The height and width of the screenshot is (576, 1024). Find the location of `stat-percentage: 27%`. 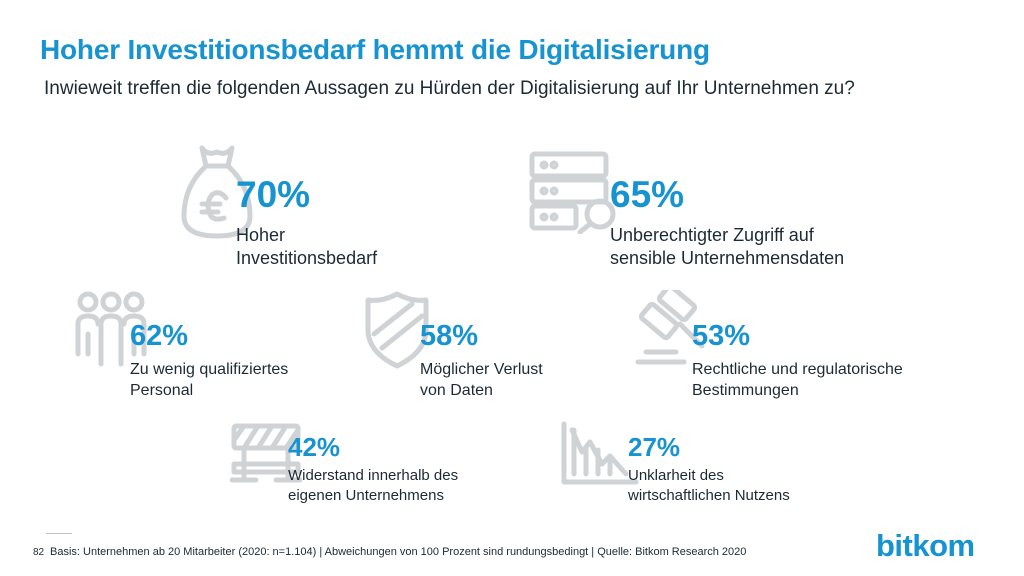

stat-percentage: 27% is located at coordinates (654, 447).